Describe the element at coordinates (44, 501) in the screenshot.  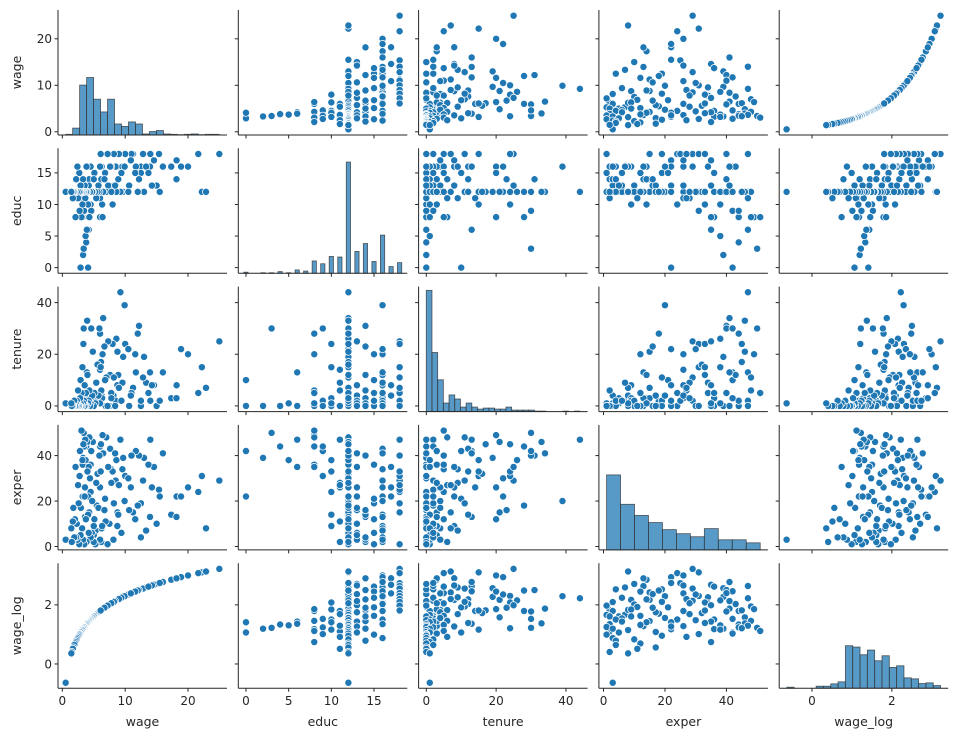
I see `y-tick-label: 20` at that location.